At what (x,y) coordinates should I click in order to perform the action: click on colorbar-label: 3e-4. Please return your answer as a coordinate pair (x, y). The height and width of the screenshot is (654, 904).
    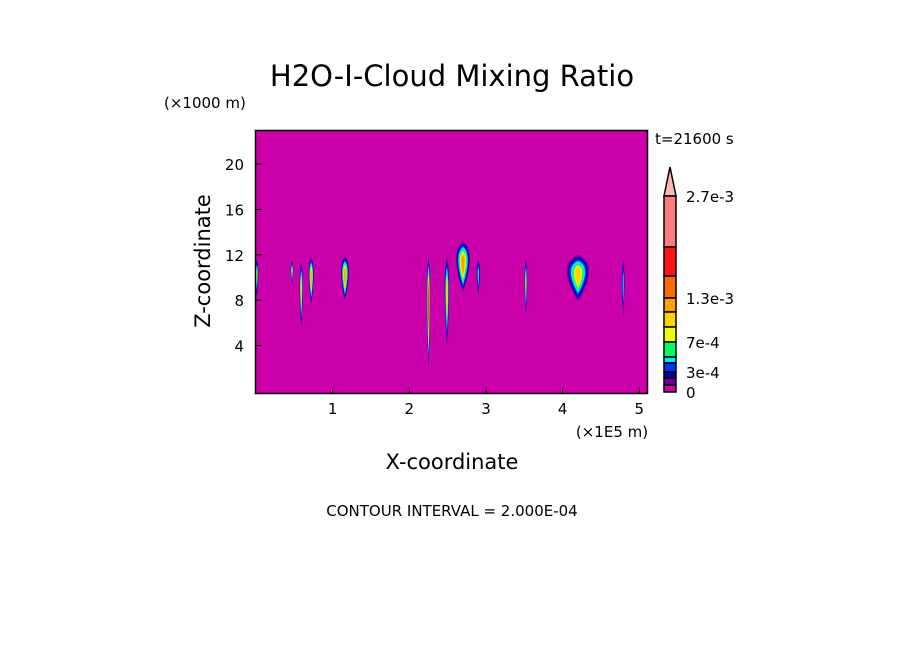
    Looking at the image, I should click on (703, 373).